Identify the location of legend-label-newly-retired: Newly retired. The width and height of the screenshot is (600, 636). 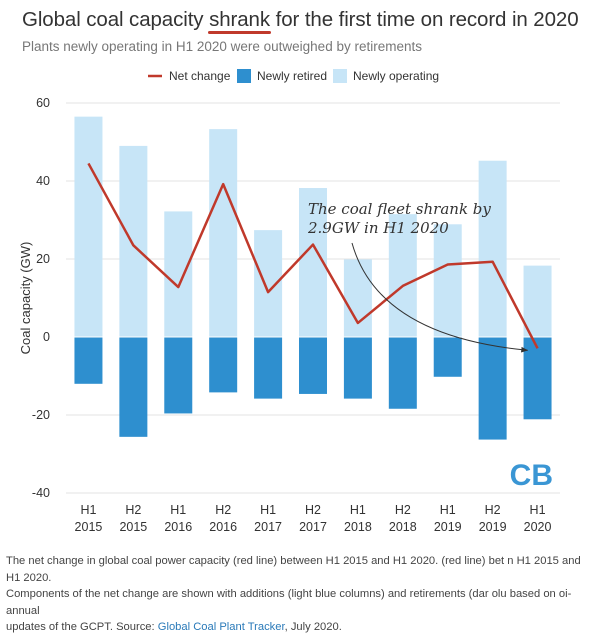
(292, 76).